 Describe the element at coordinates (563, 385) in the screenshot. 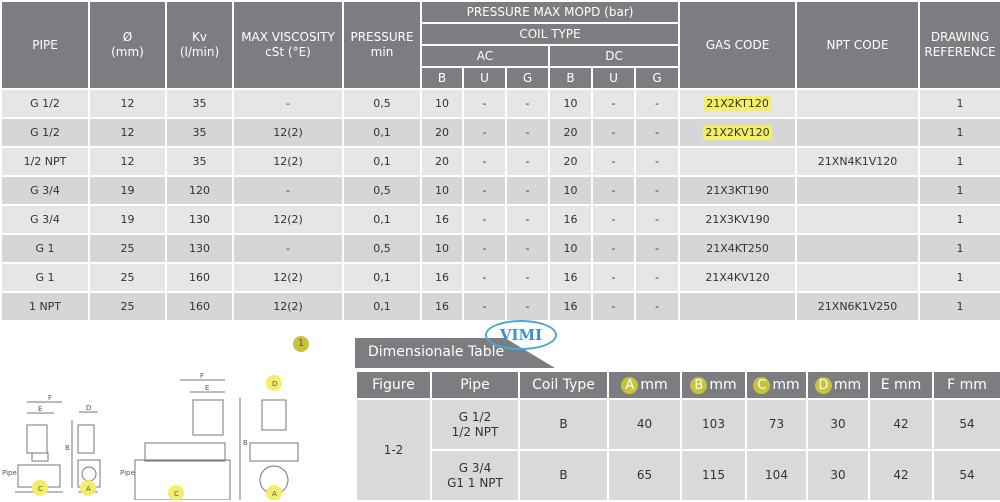

I see `dim-header: Coil Type` at that location.